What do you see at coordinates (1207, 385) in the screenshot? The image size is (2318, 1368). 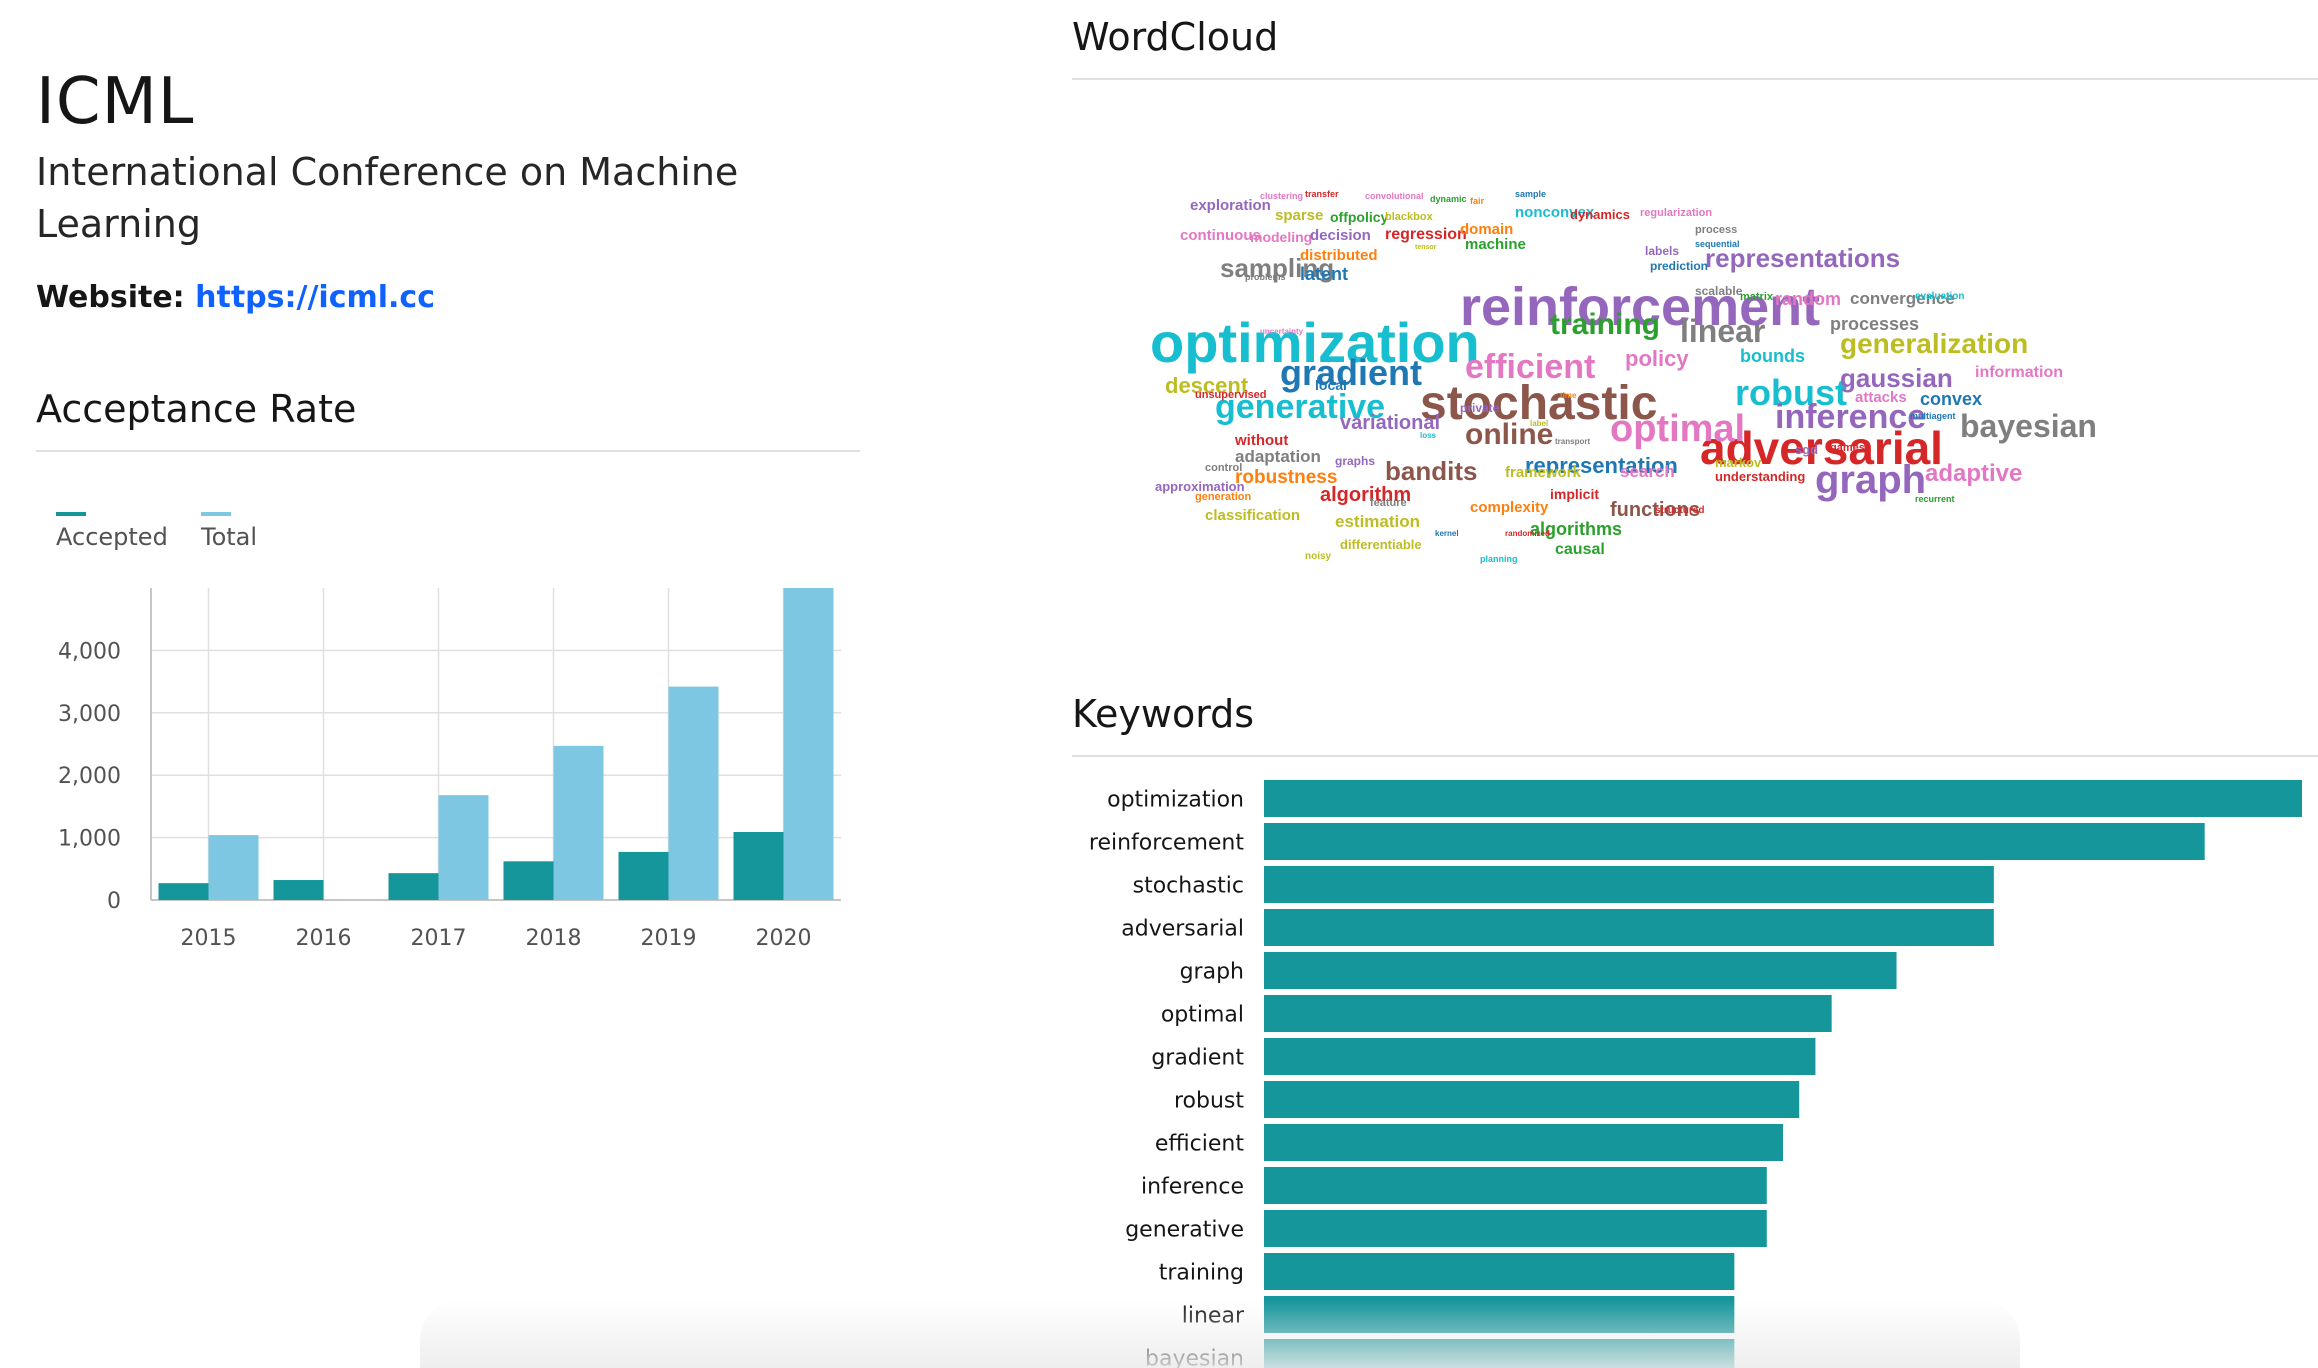 I see `wordcloud-word: descent` at bounding box center [1207, 385].